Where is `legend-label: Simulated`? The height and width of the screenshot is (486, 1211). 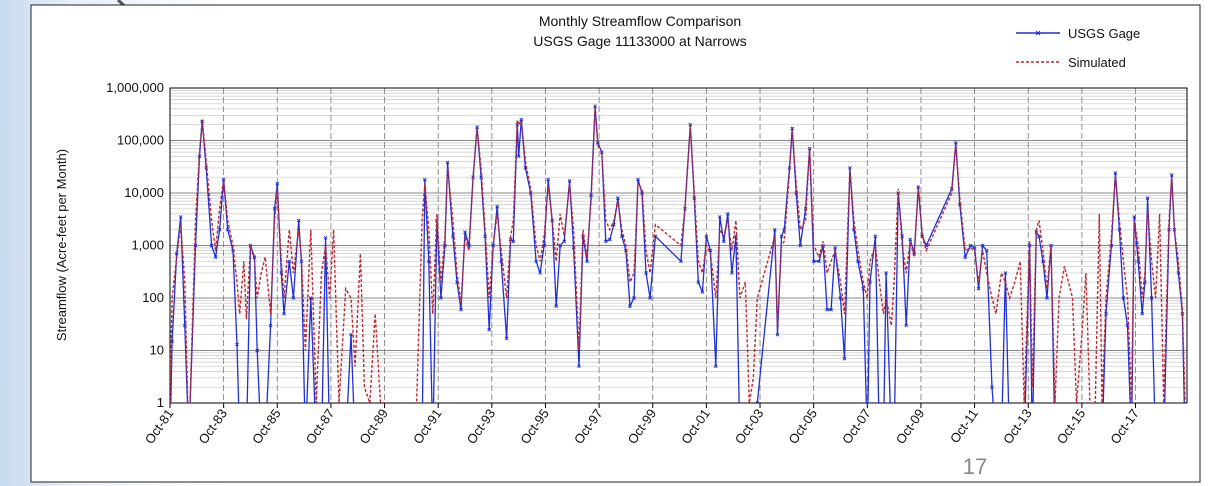 legend-label: Simulated is located at coordinates (1097, 62).